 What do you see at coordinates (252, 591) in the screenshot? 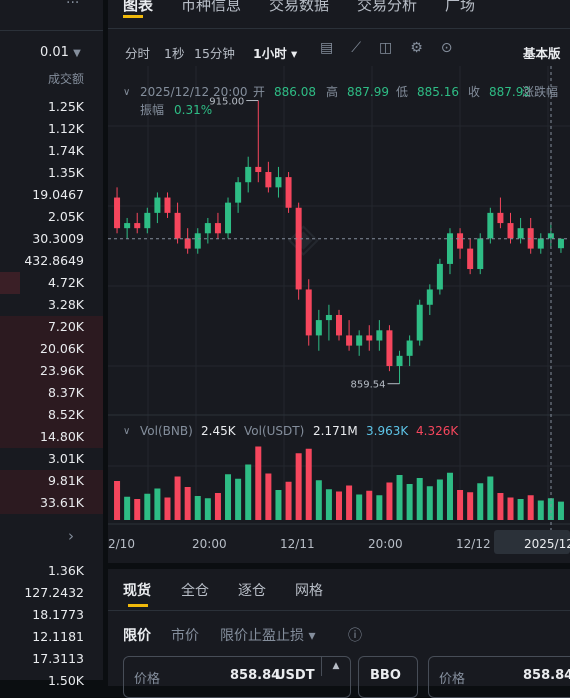
I see `form-tab: 逐仓` at bounding box center [252, 591].